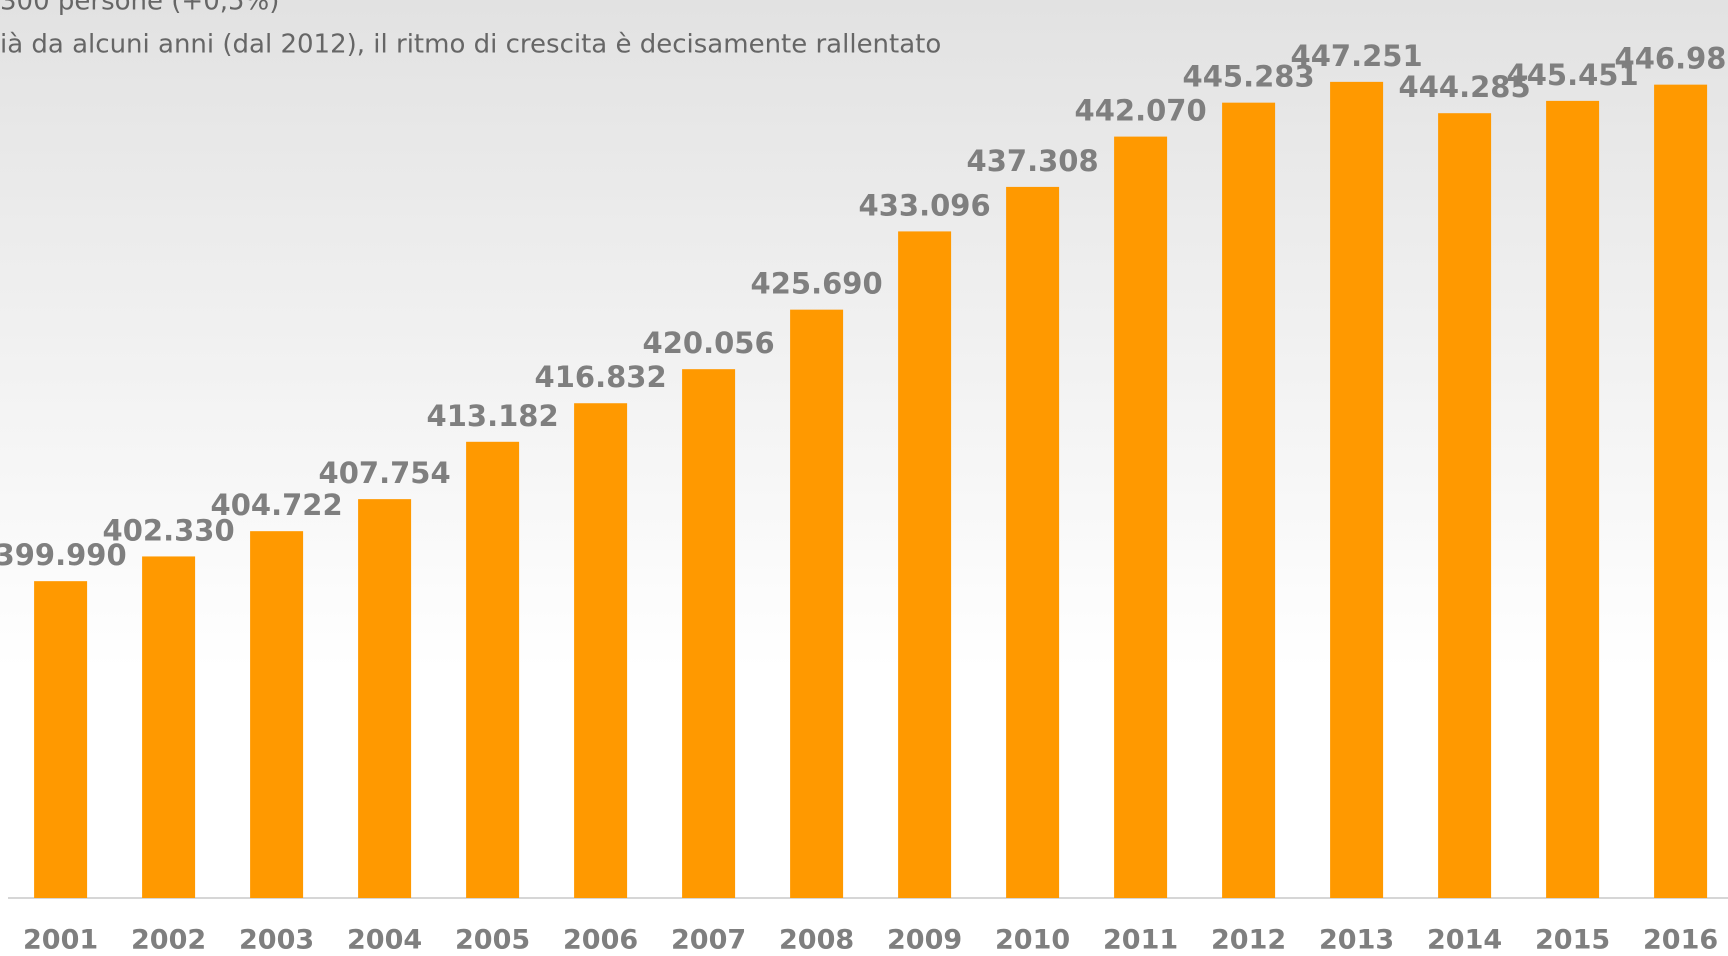 The height and width of the screenshot is (956, 1728). What do you see at coordinates (1572, 940) in the screenshot?
I see `x-tick-label: 2015` at bounding box center [1572, 940].